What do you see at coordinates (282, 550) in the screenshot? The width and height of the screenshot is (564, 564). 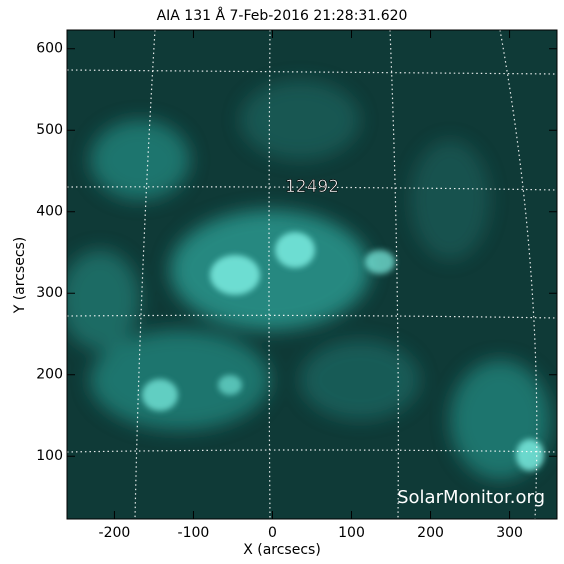 I see `x-axis-label: X (arcsecs)` at bounding box center [282, 550].